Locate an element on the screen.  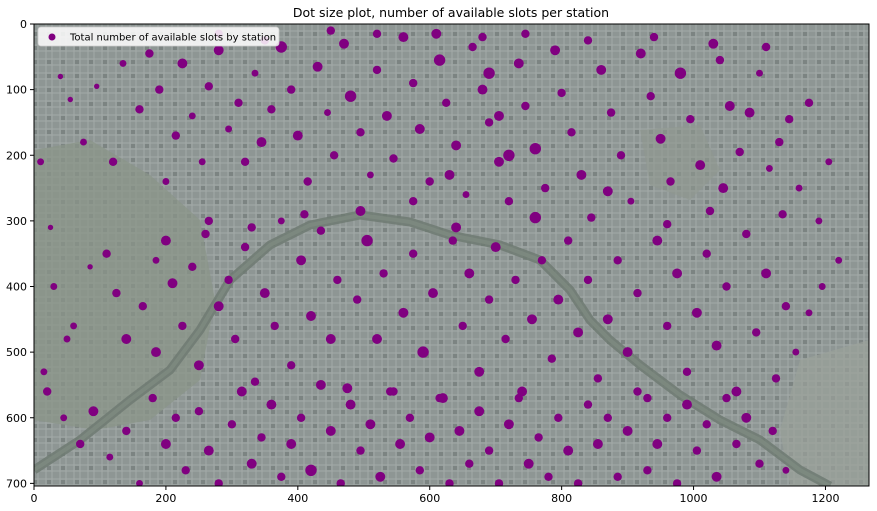
x-tick-label: 200 is located at coordinates (165, 498).